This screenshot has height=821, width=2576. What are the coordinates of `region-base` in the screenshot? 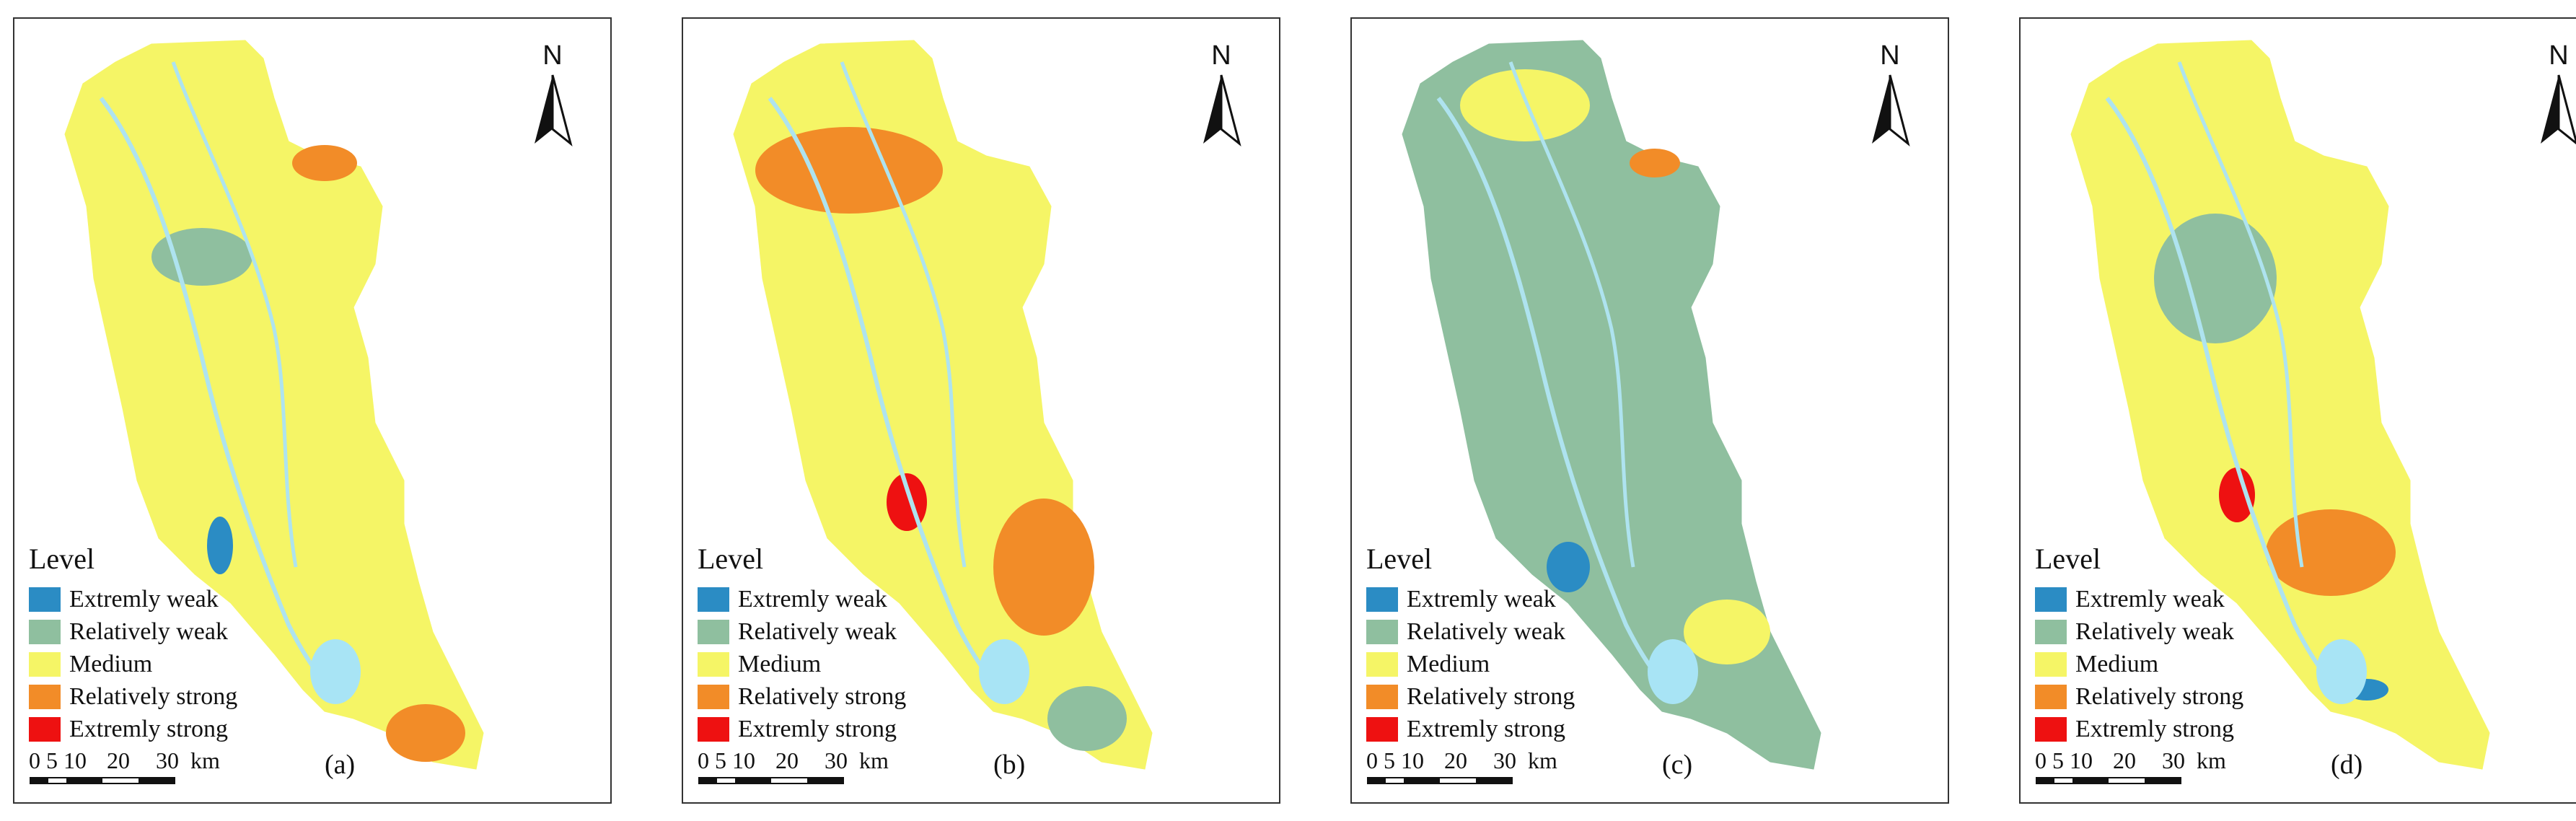 It's located at (2280, 405).